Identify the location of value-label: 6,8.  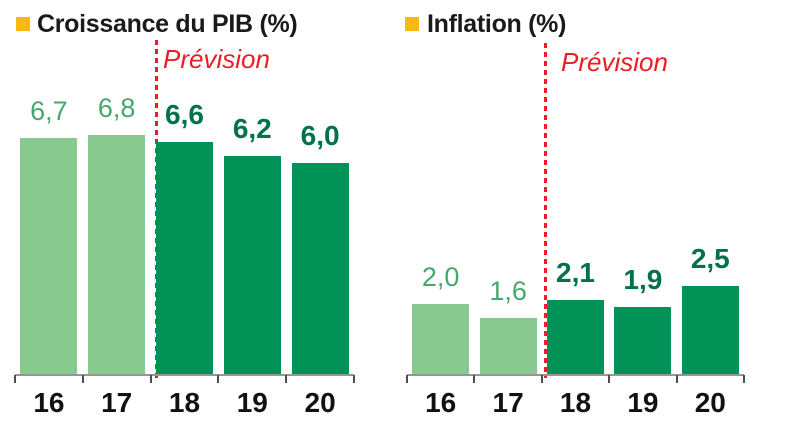
(116, 108).